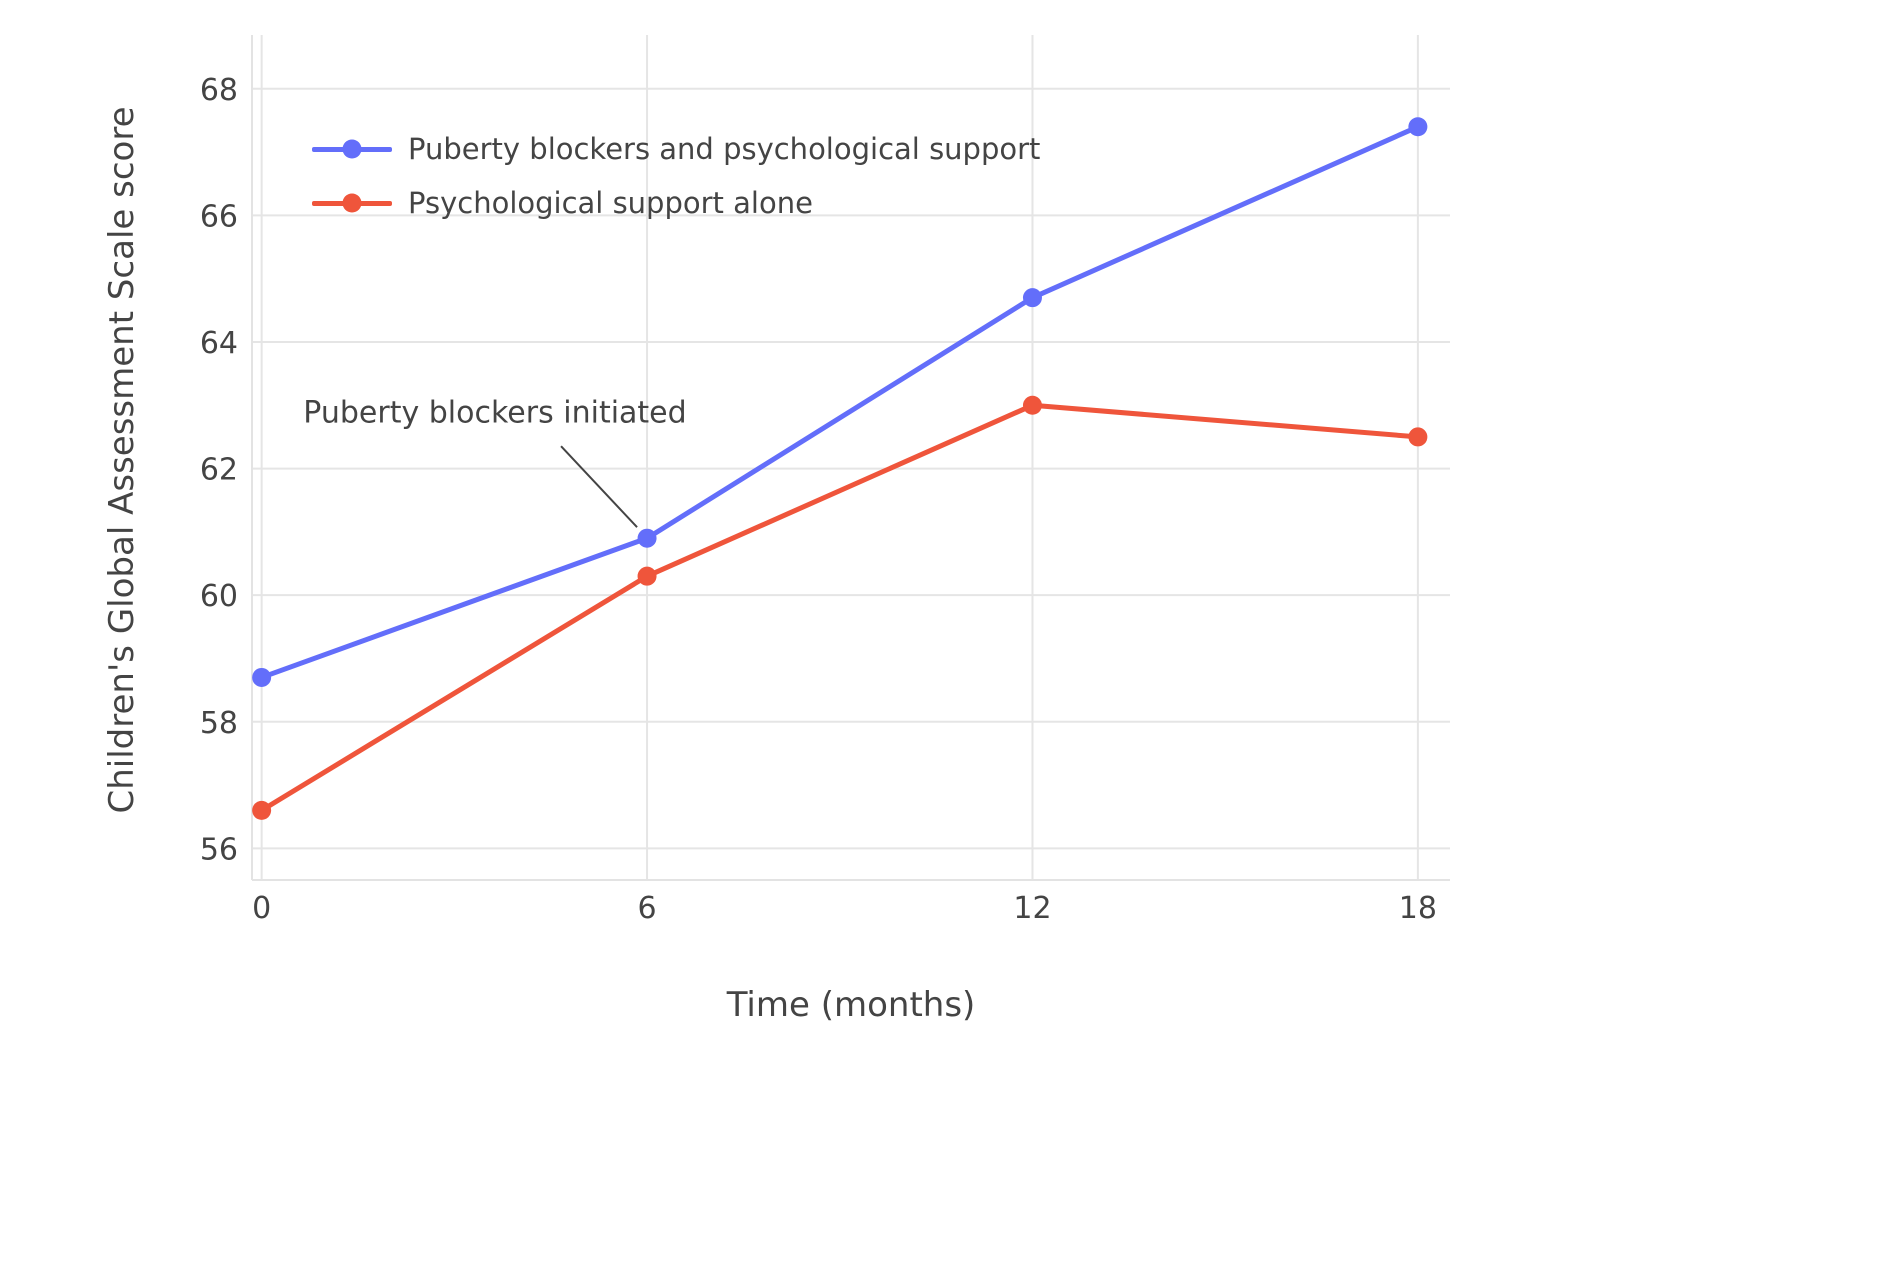 This screenshot has height=1282, width=1901. Describe the element at coordinates (261, 908) in the screenshot. I see `x-tick-label: 0` at that location.